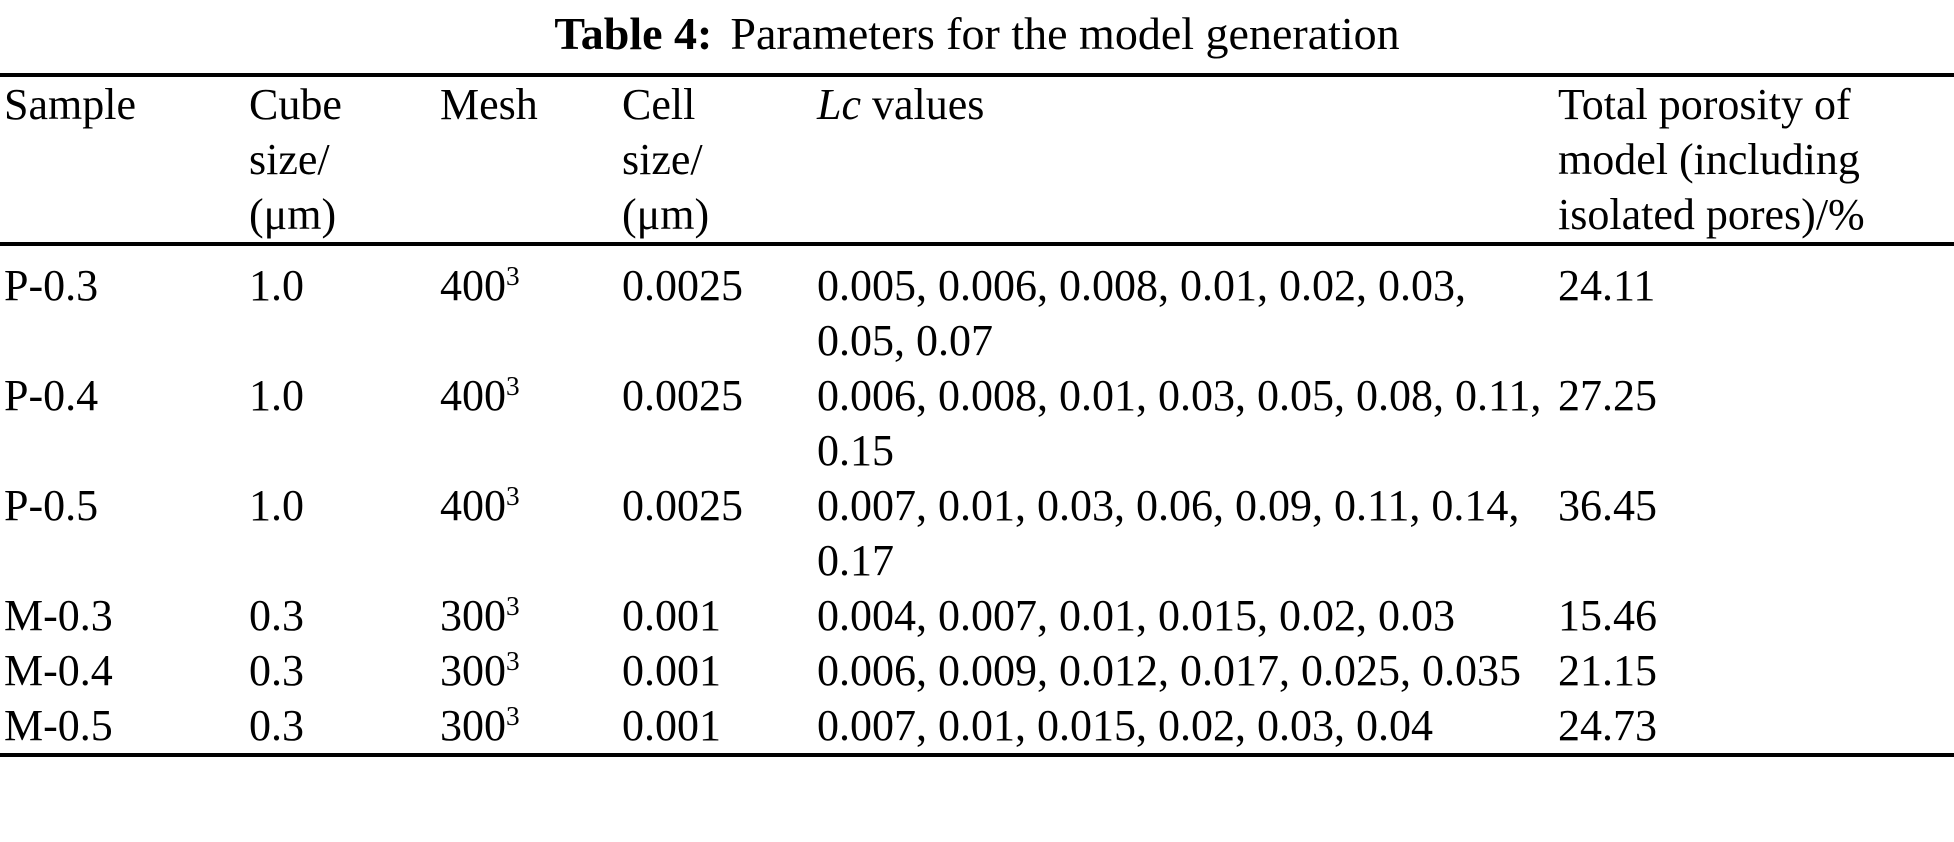 This screenshot has height=842, width=1954. What do you see at coordinates (1607, 670) in the screenshot?
I see `cell-porosity: 21.15` at bounding box center [1607, 670].